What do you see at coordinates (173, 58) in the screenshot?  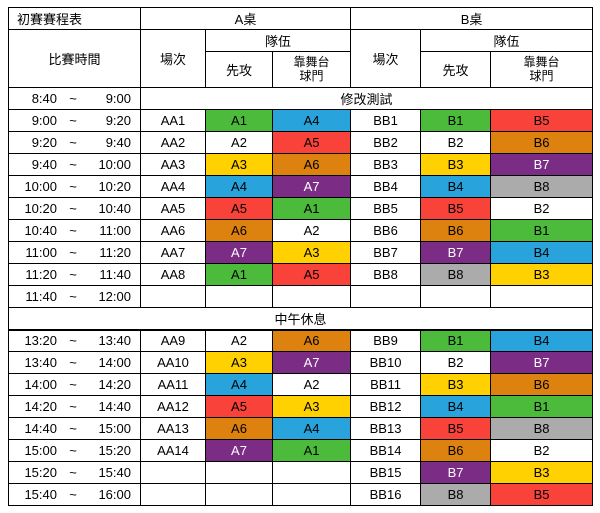 I see `match-column-header-a: 場次` at bounding box center [173, 58].